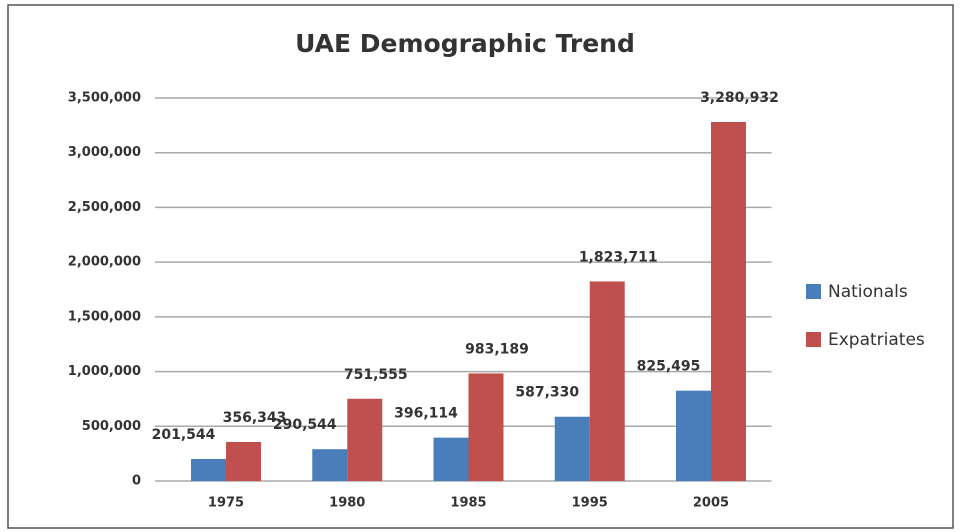 The height and width of the screenshot is (532, 961). I want to click on data-label: 1,823,711, so click(618, 257).